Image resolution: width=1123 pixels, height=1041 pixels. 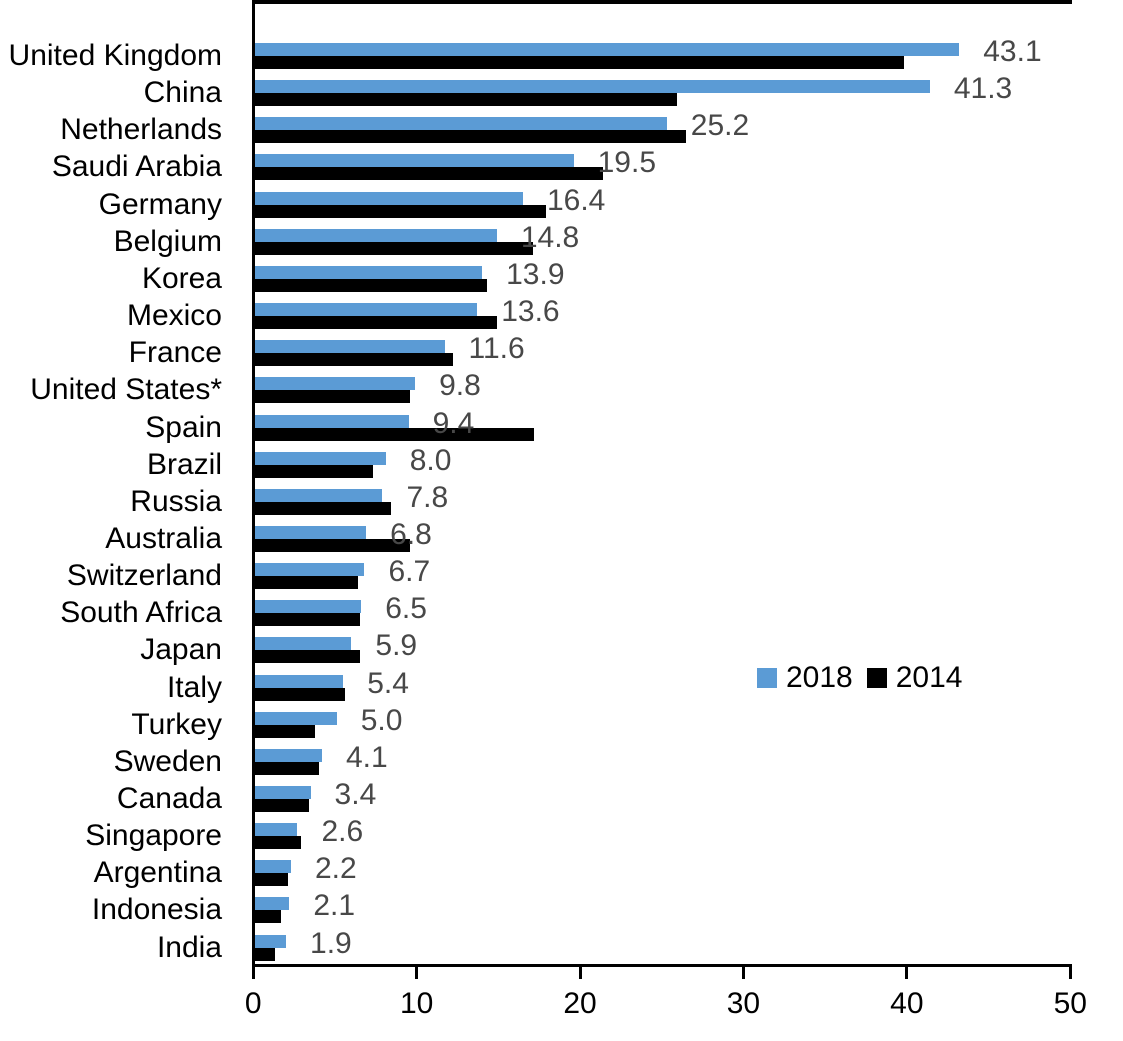 I want to click on value-label: 43.1, so click(x=1012, y=51).